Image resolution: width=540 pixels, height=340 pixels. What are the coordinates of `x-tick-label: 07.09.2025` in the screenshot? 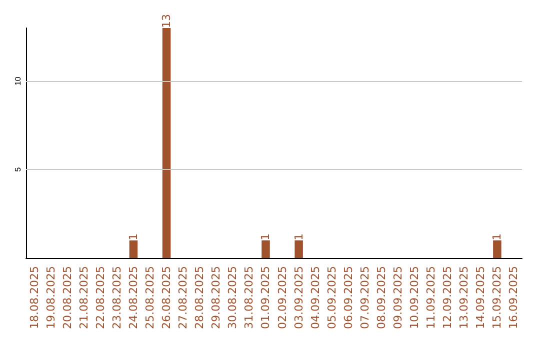 It's located at (365, 298).